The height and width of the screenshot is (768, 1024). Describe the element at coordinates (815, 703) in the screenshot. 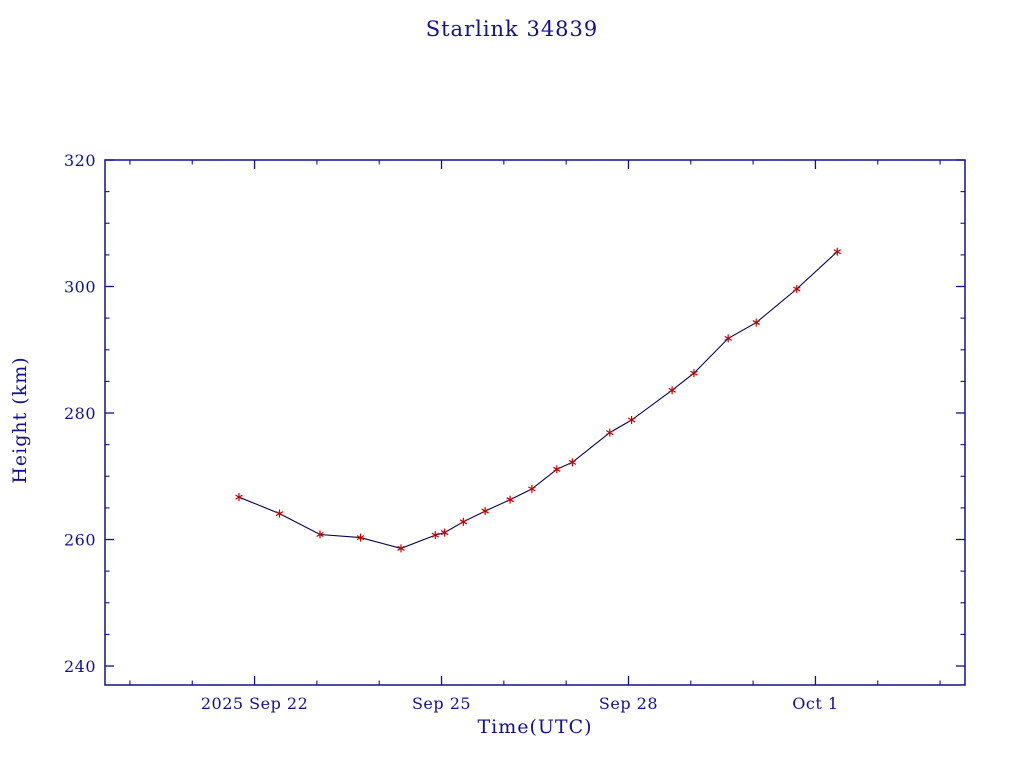

I see `x-tick-label: Oct 1` at that location.